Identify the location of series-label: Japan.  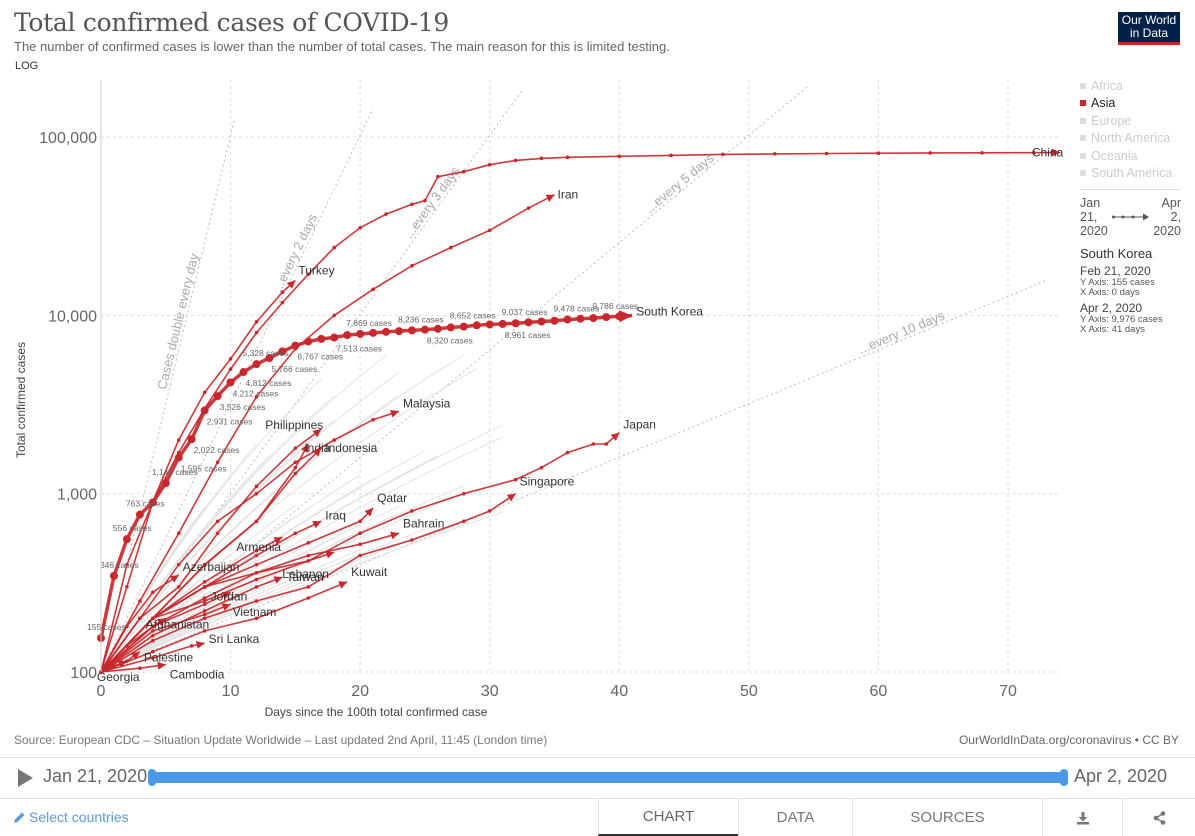
(639, 425).